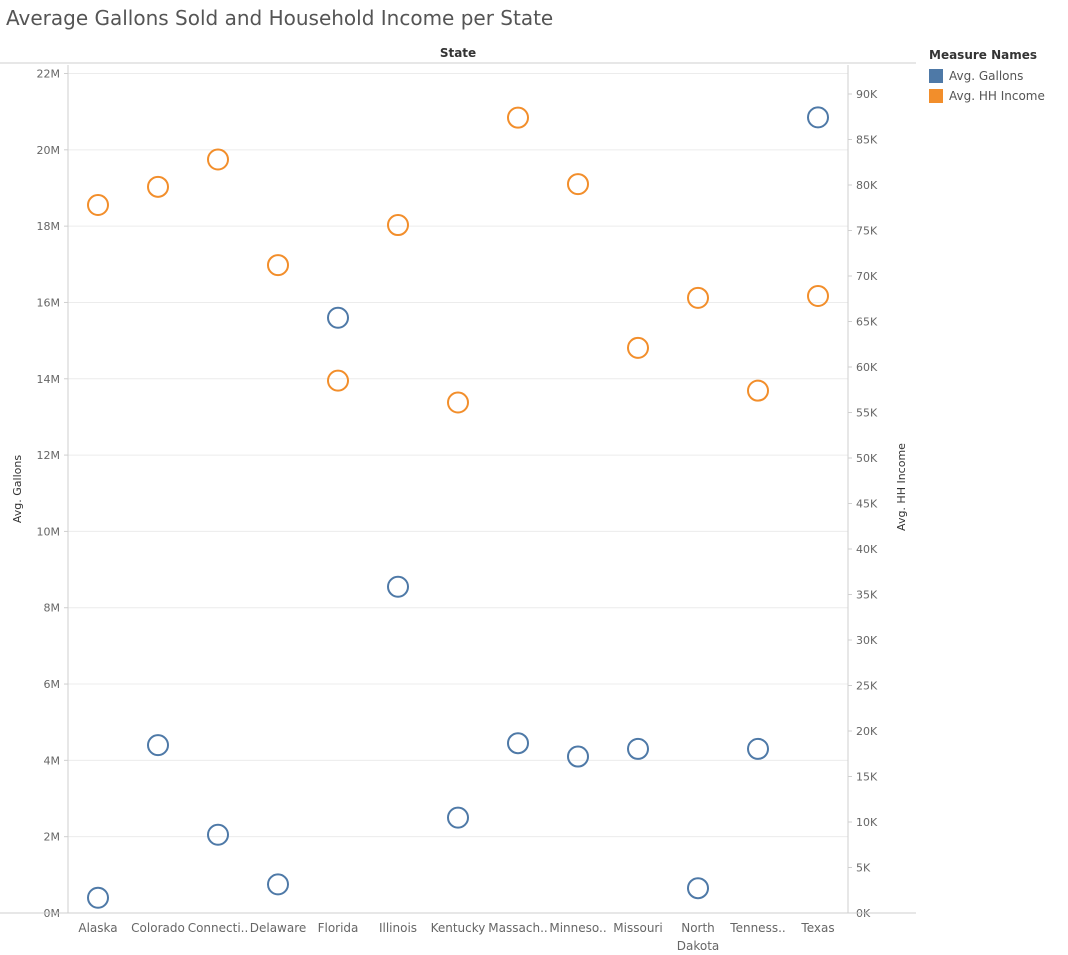 The width and height of the screenshot is (1068, 955). What do you see at coordinates (458, 928) in the screenshot?
I see `x-tick-label: Kentucky` at bounding box center [458, 928].